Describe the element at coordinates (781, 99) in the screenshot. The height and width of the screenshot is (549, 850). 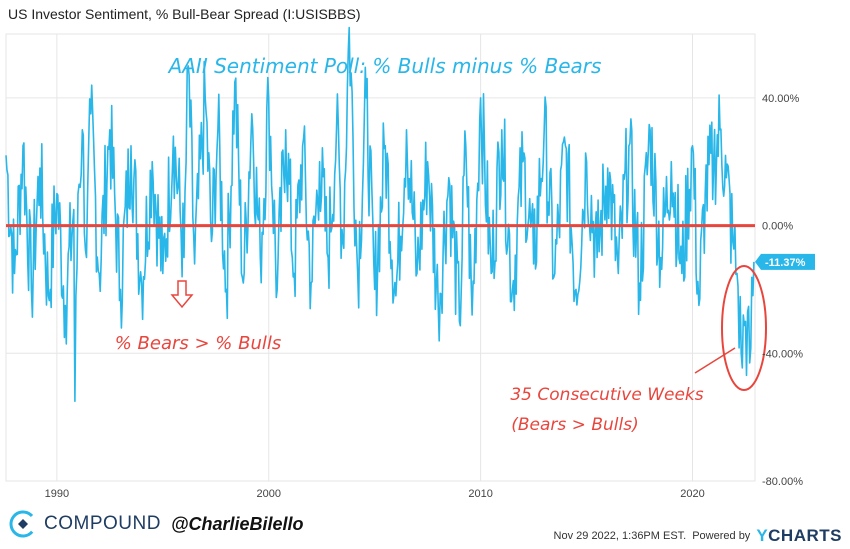
I see `y-tick-label: 40.00%` at that location.